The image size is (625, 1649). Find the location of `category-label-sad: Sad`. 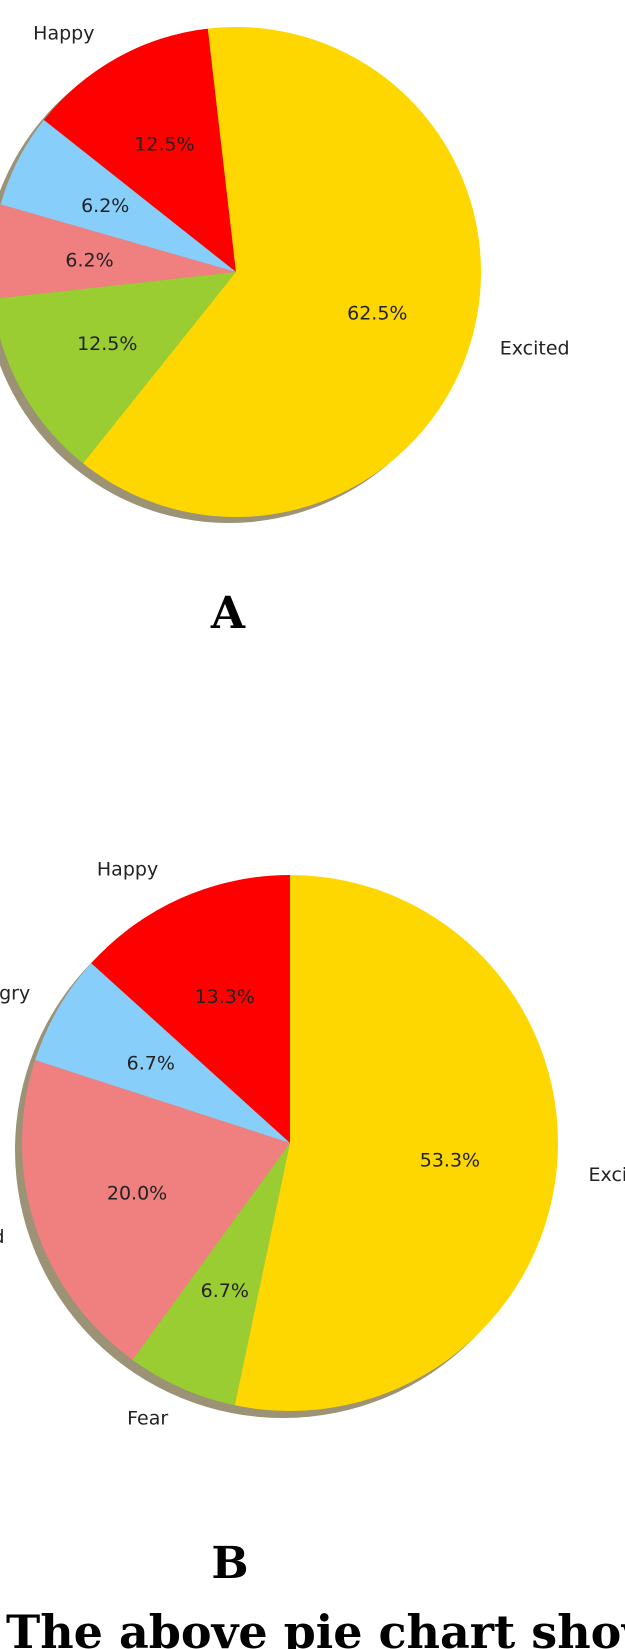

category-label-sad: Sad is located at coordinates (2, 1237).